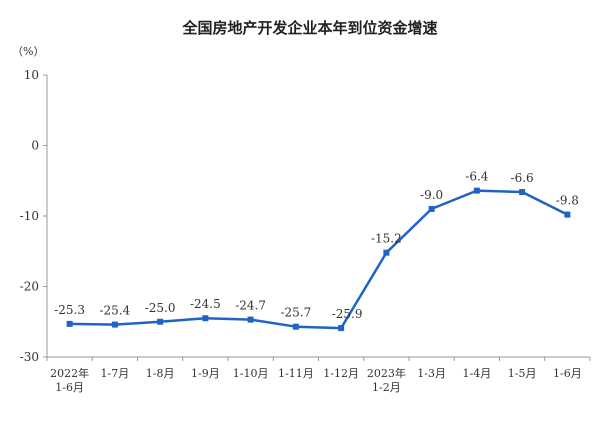 Image resolution: width=615 pixels, height=424 pixels. Describe the element at coordinates (114, 311) in the screenshot. I see `data-label: -25.4` at that location.